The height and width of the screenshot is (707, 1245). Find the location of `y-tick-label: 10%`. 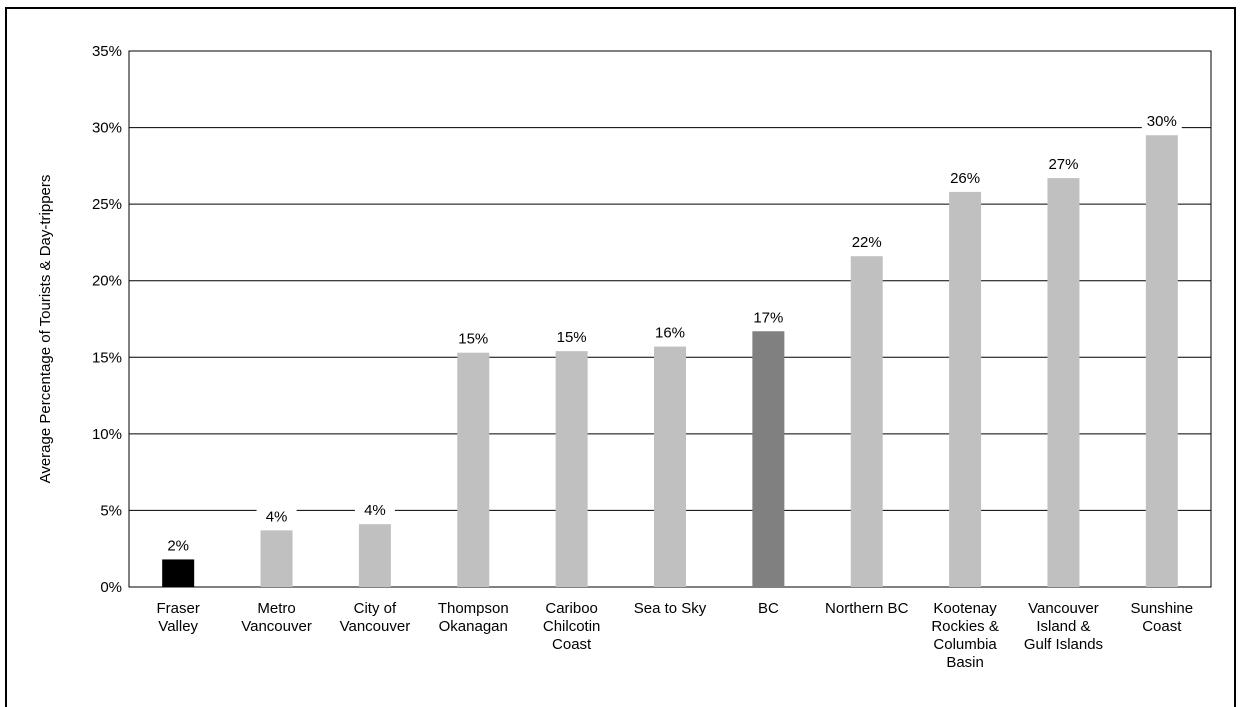

y-tick-label: 10% is located at coordinates (107, 434).